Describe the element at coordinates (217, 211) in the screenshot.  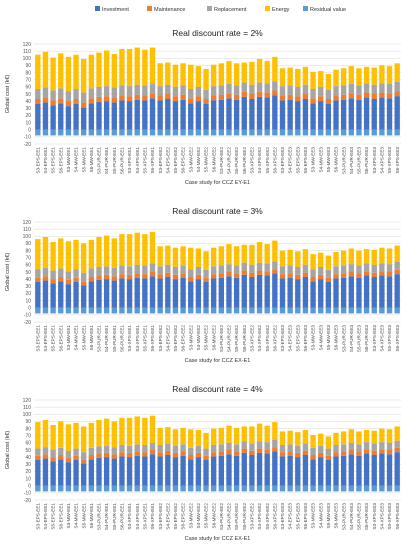
I see `chart-title: Real discount rate = 3%` at that location.